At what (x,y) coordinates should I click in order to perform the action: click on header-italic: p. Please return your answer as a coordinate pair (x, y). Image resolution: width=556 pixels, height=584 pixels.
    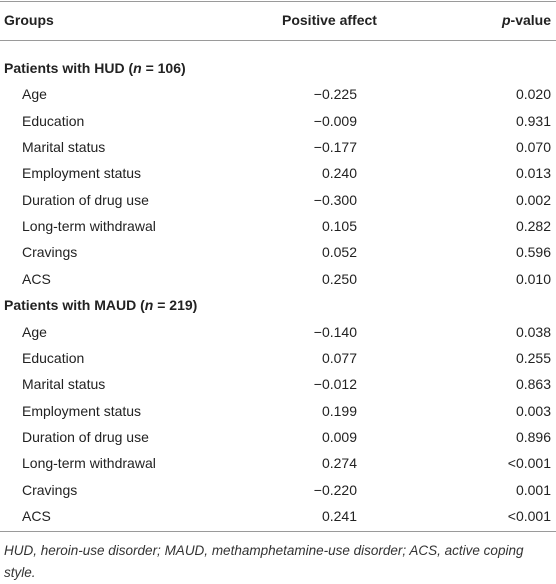
    Looking at the image, I should click on (506, 20).